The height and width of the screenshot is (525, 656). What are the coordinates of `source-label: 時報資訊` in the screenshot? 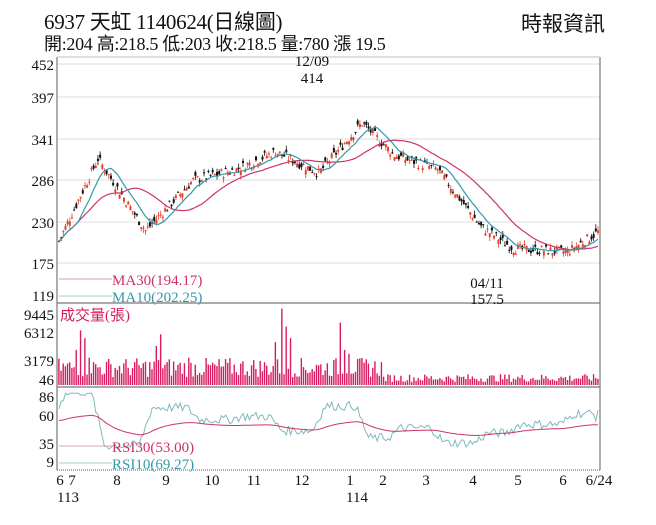 It's located at (563, 24).